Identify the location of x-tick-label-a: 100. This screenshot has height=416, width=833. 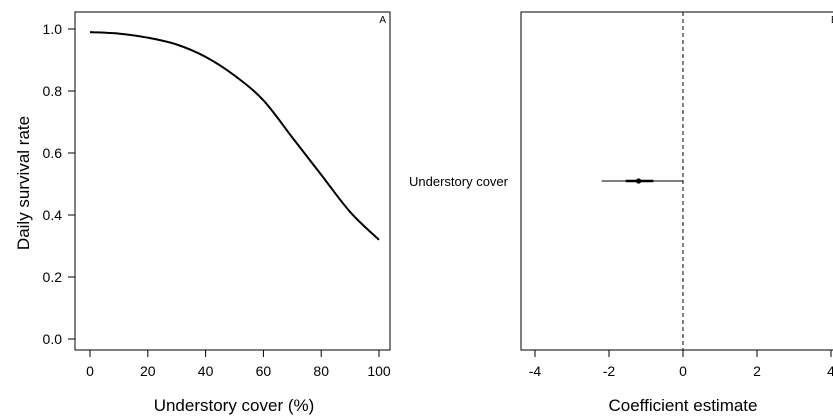
(379, 371).